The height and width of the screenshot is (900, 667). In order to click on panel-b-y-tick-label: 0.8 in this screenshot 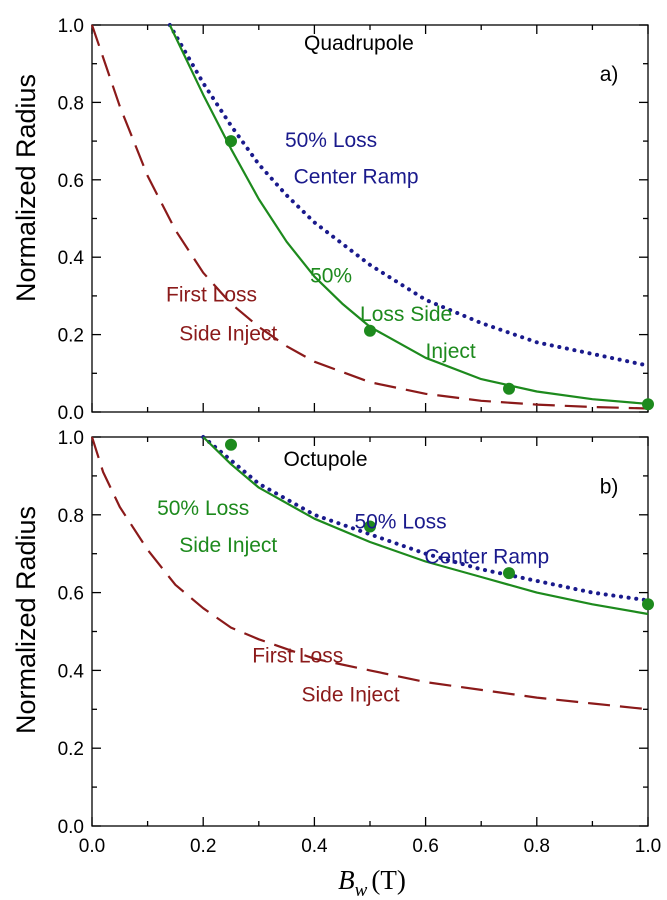, I will do `click(71, 516)`.